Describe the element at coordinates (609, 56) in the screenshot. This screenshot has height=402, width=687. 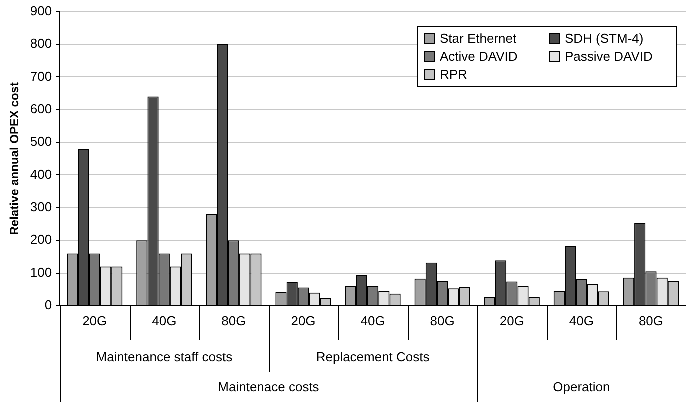
I see `legend-label: Passive DAVID` at that location.